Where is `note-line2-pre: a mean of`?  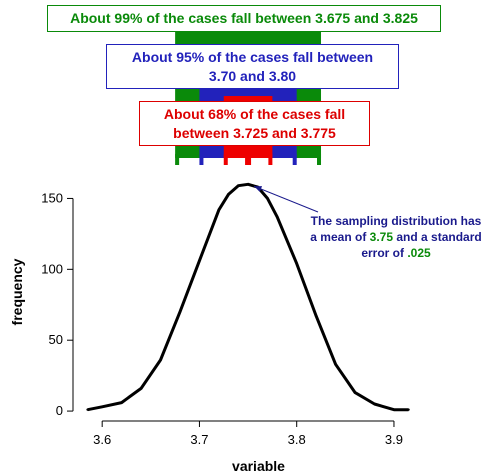 note-line2-pre: a mean of is located at coordinates (340, 237).